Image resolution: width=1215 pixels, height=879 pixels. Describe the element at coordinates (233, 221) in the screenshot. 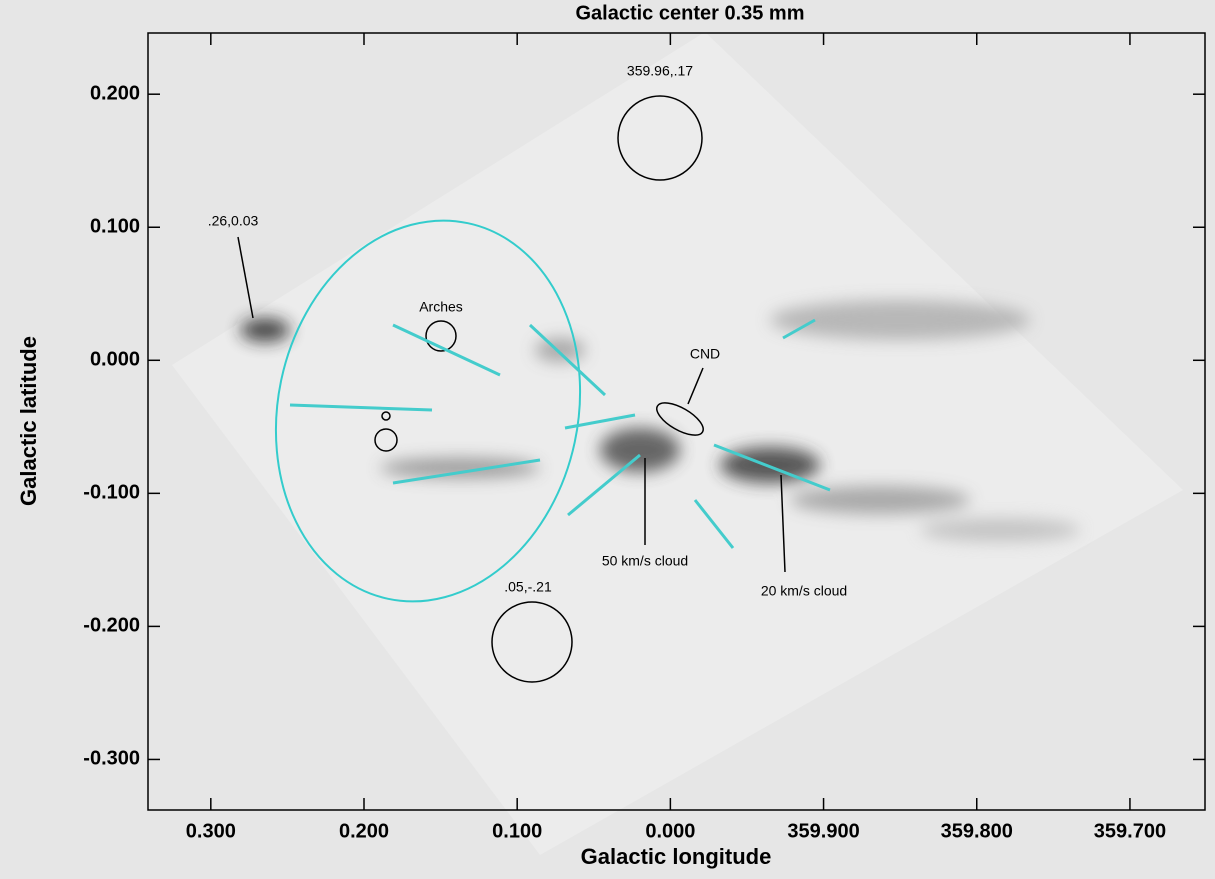

I see `annotation: .26,0.03` at that location.